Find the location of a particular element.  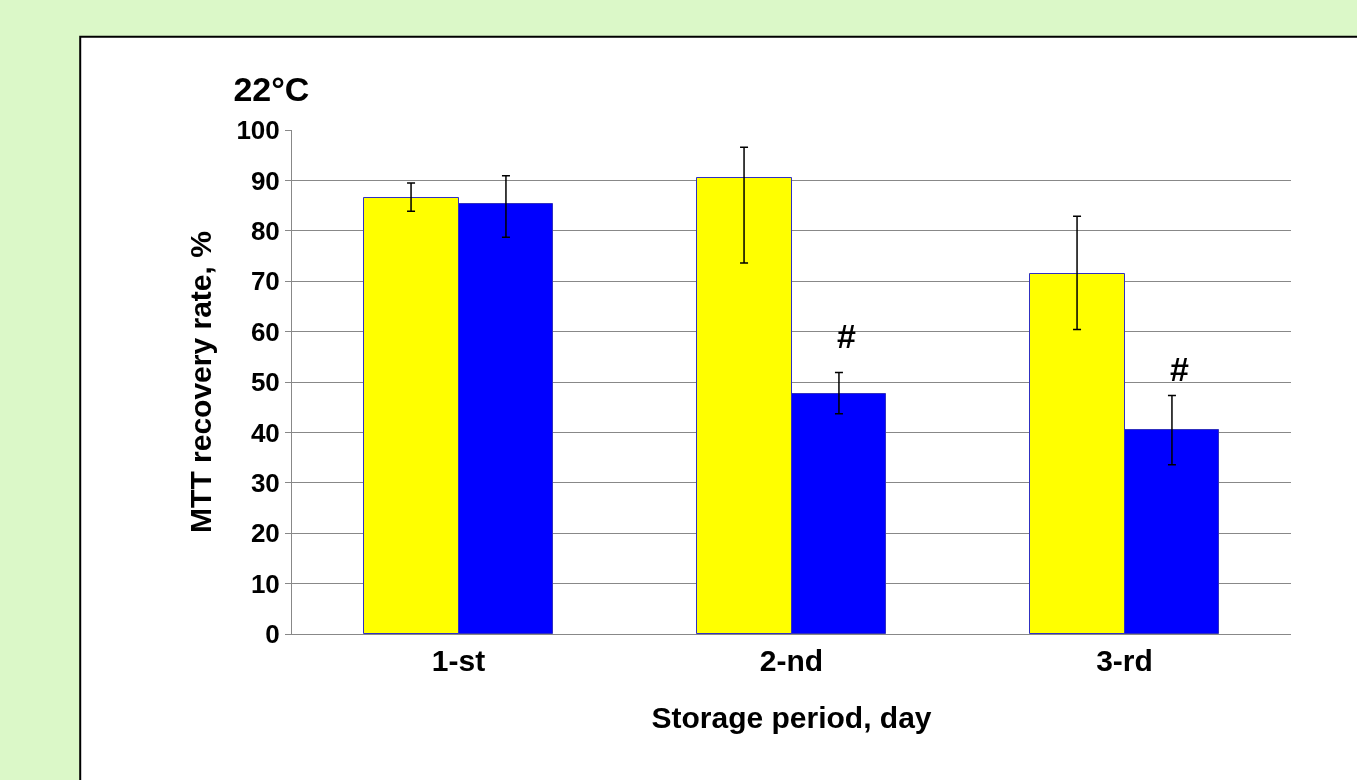

x-tick-label: 2-nd is located at coordinates (791, 660).